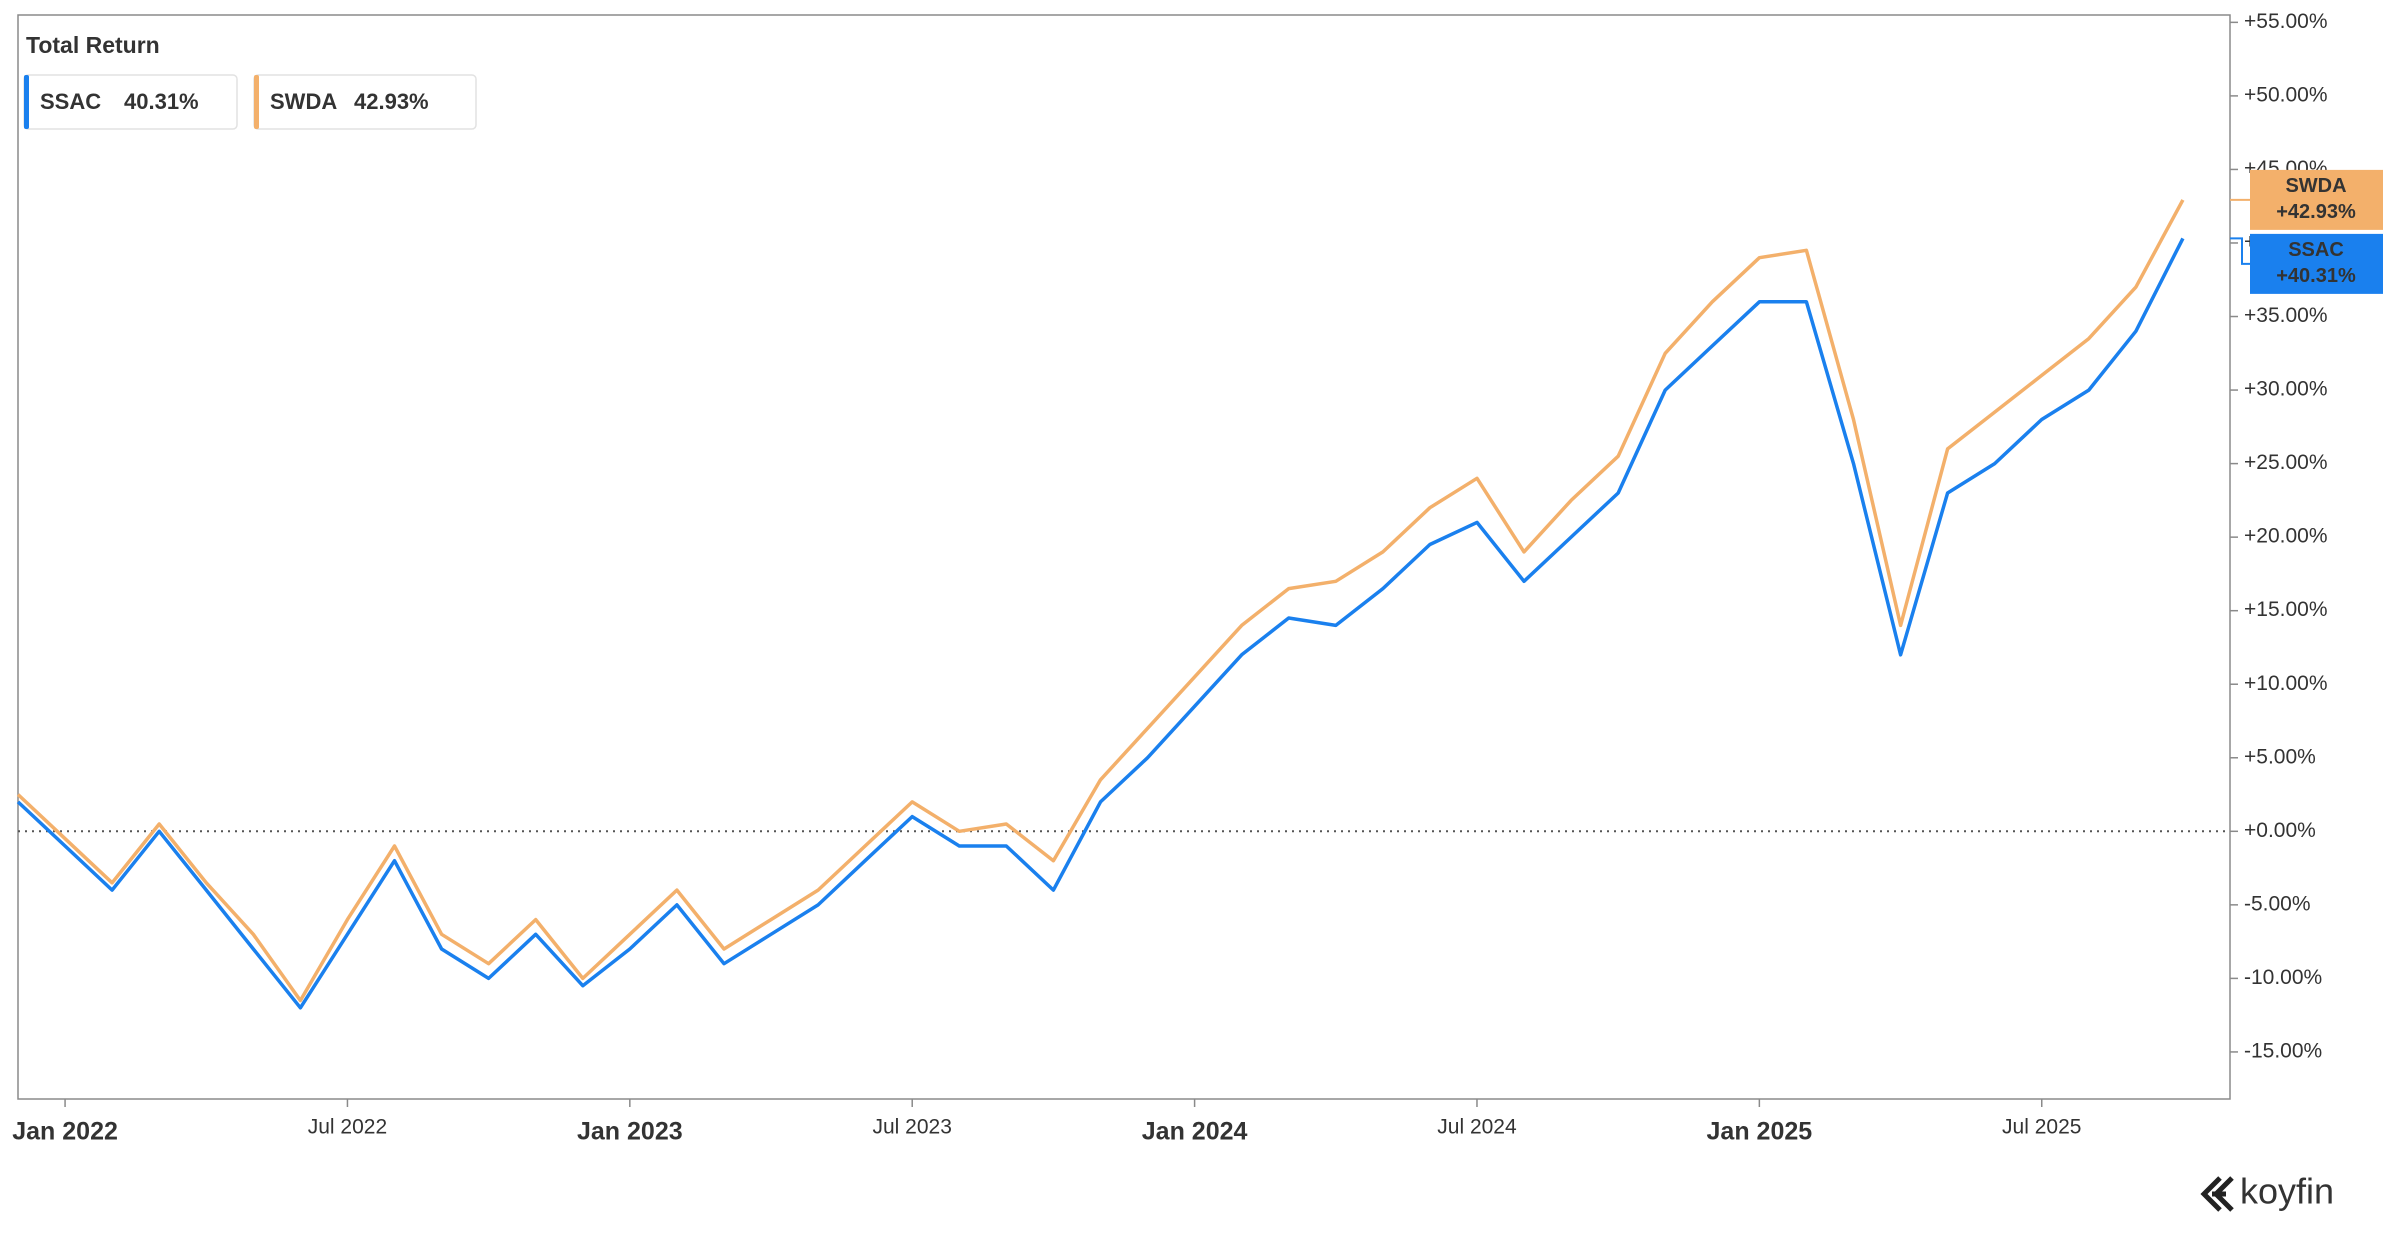 The width and height of the screenshot is (2400, 1240). What do you see at coordinates (2287, 1191) in the screenshot?
I see `brand-text: koyfin` at bounding box center [2287, 1191].